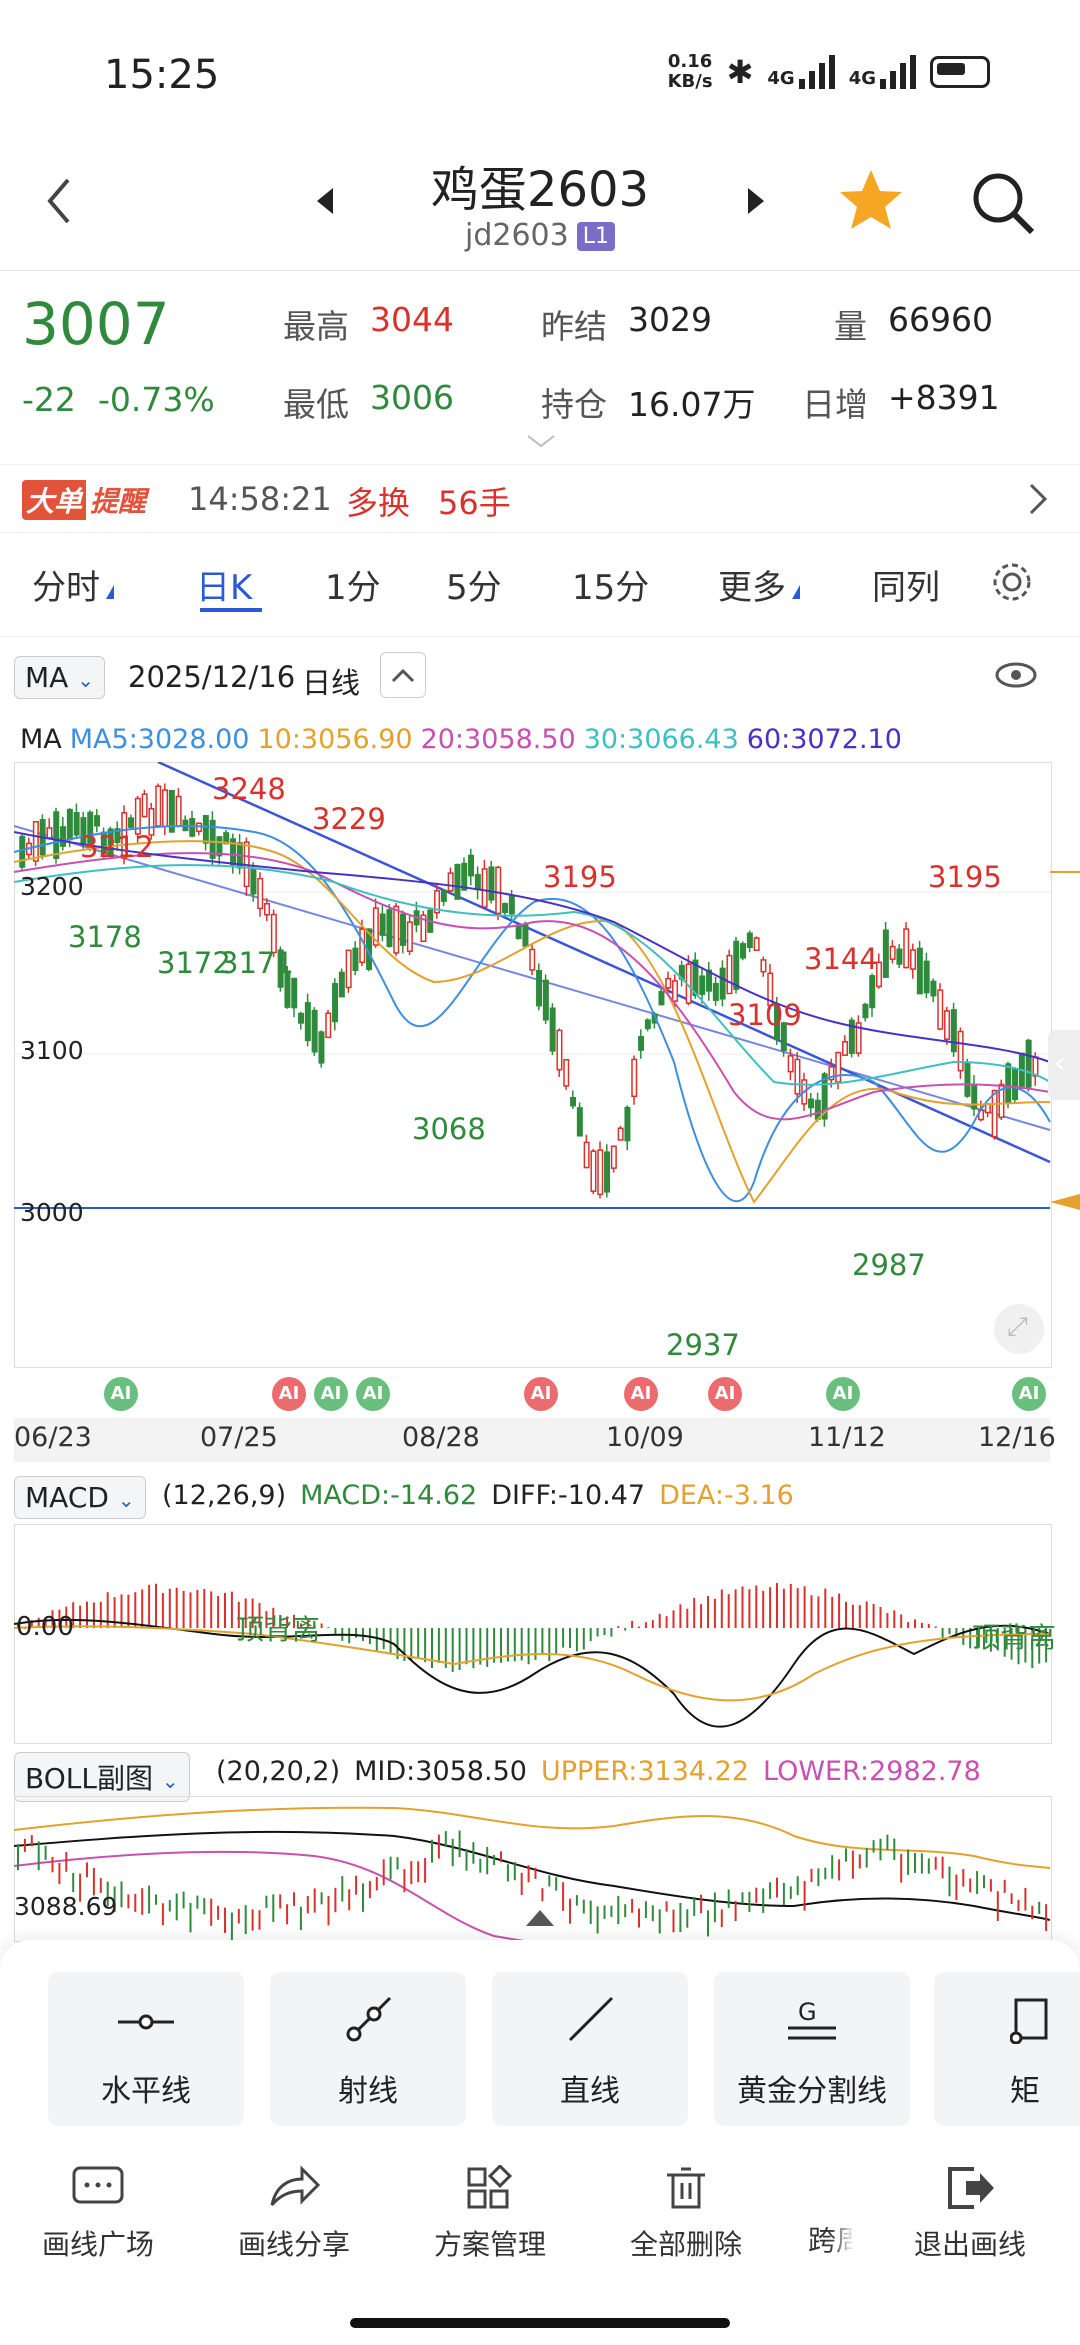  What do you see at coordinates (692, 404) in the screenshot?
I see `open-interest-value: 16.07万` at bounding box center [692, 404].